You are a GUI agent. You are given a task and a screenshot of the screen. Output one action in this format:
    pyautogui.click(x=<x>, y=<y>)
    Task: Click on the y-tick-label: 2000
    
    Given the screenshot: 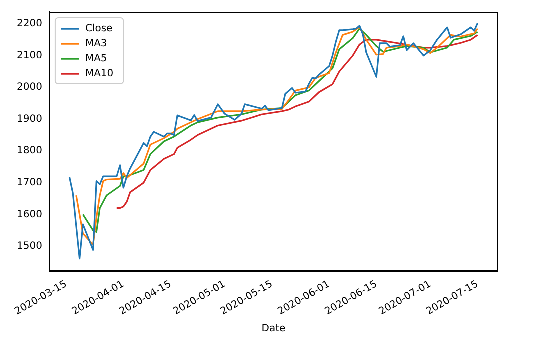 What is the action you would take?
    pyautogui.click(x=29, y=88)
    